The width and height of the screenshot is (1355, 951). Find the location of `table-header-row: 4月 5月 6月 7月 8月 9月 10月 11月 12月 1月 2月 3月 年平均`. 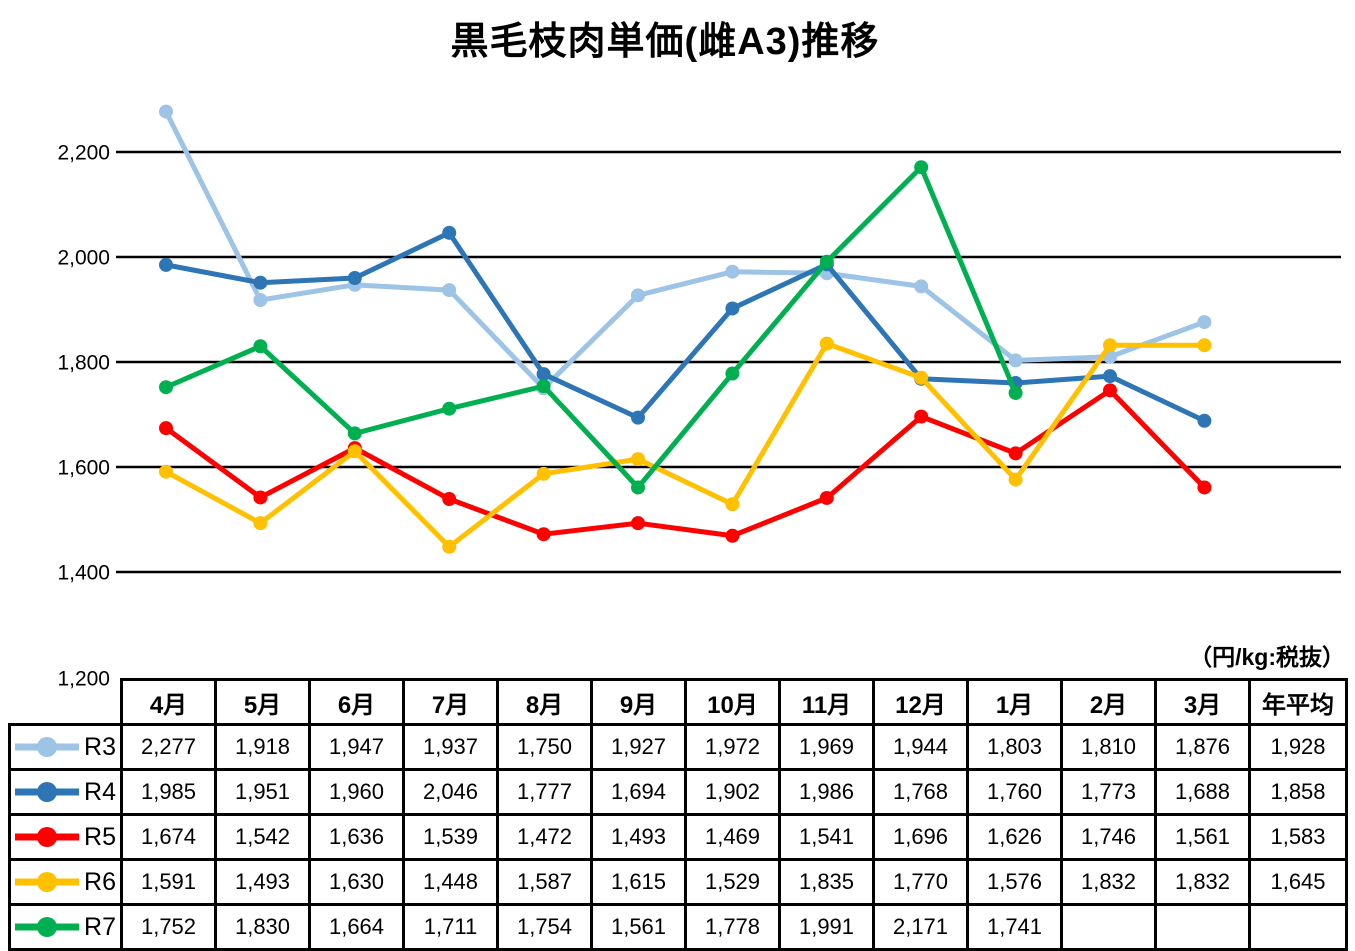

table-header-row: 4月 5月 6月 7月 8月 9月 10月 11月 12月 1月 2月 3月 年平均 is located at coordinates (679, 702).